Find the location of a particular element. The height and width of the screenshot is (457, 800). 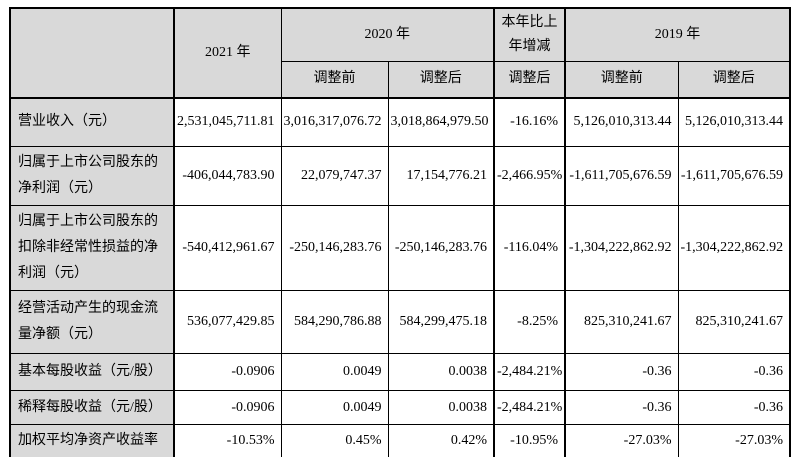

header-yoy-change: 本年比上年增减 is located at coordinates (529, 34).